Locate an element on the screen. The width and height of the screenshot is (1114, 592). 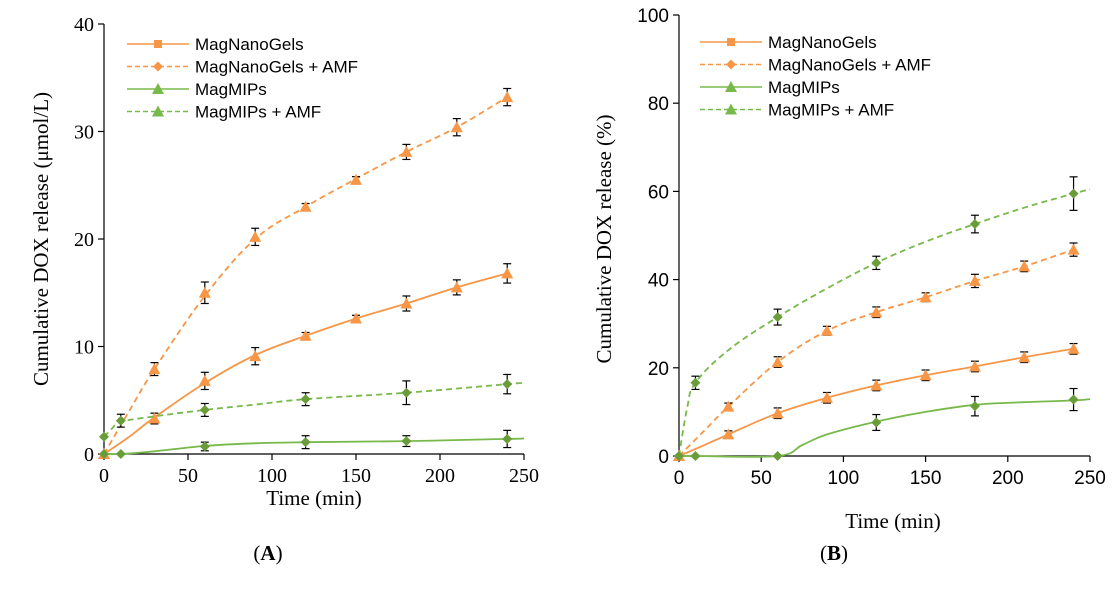
y-tick-label: 100 is located at coordinates (653, 16).